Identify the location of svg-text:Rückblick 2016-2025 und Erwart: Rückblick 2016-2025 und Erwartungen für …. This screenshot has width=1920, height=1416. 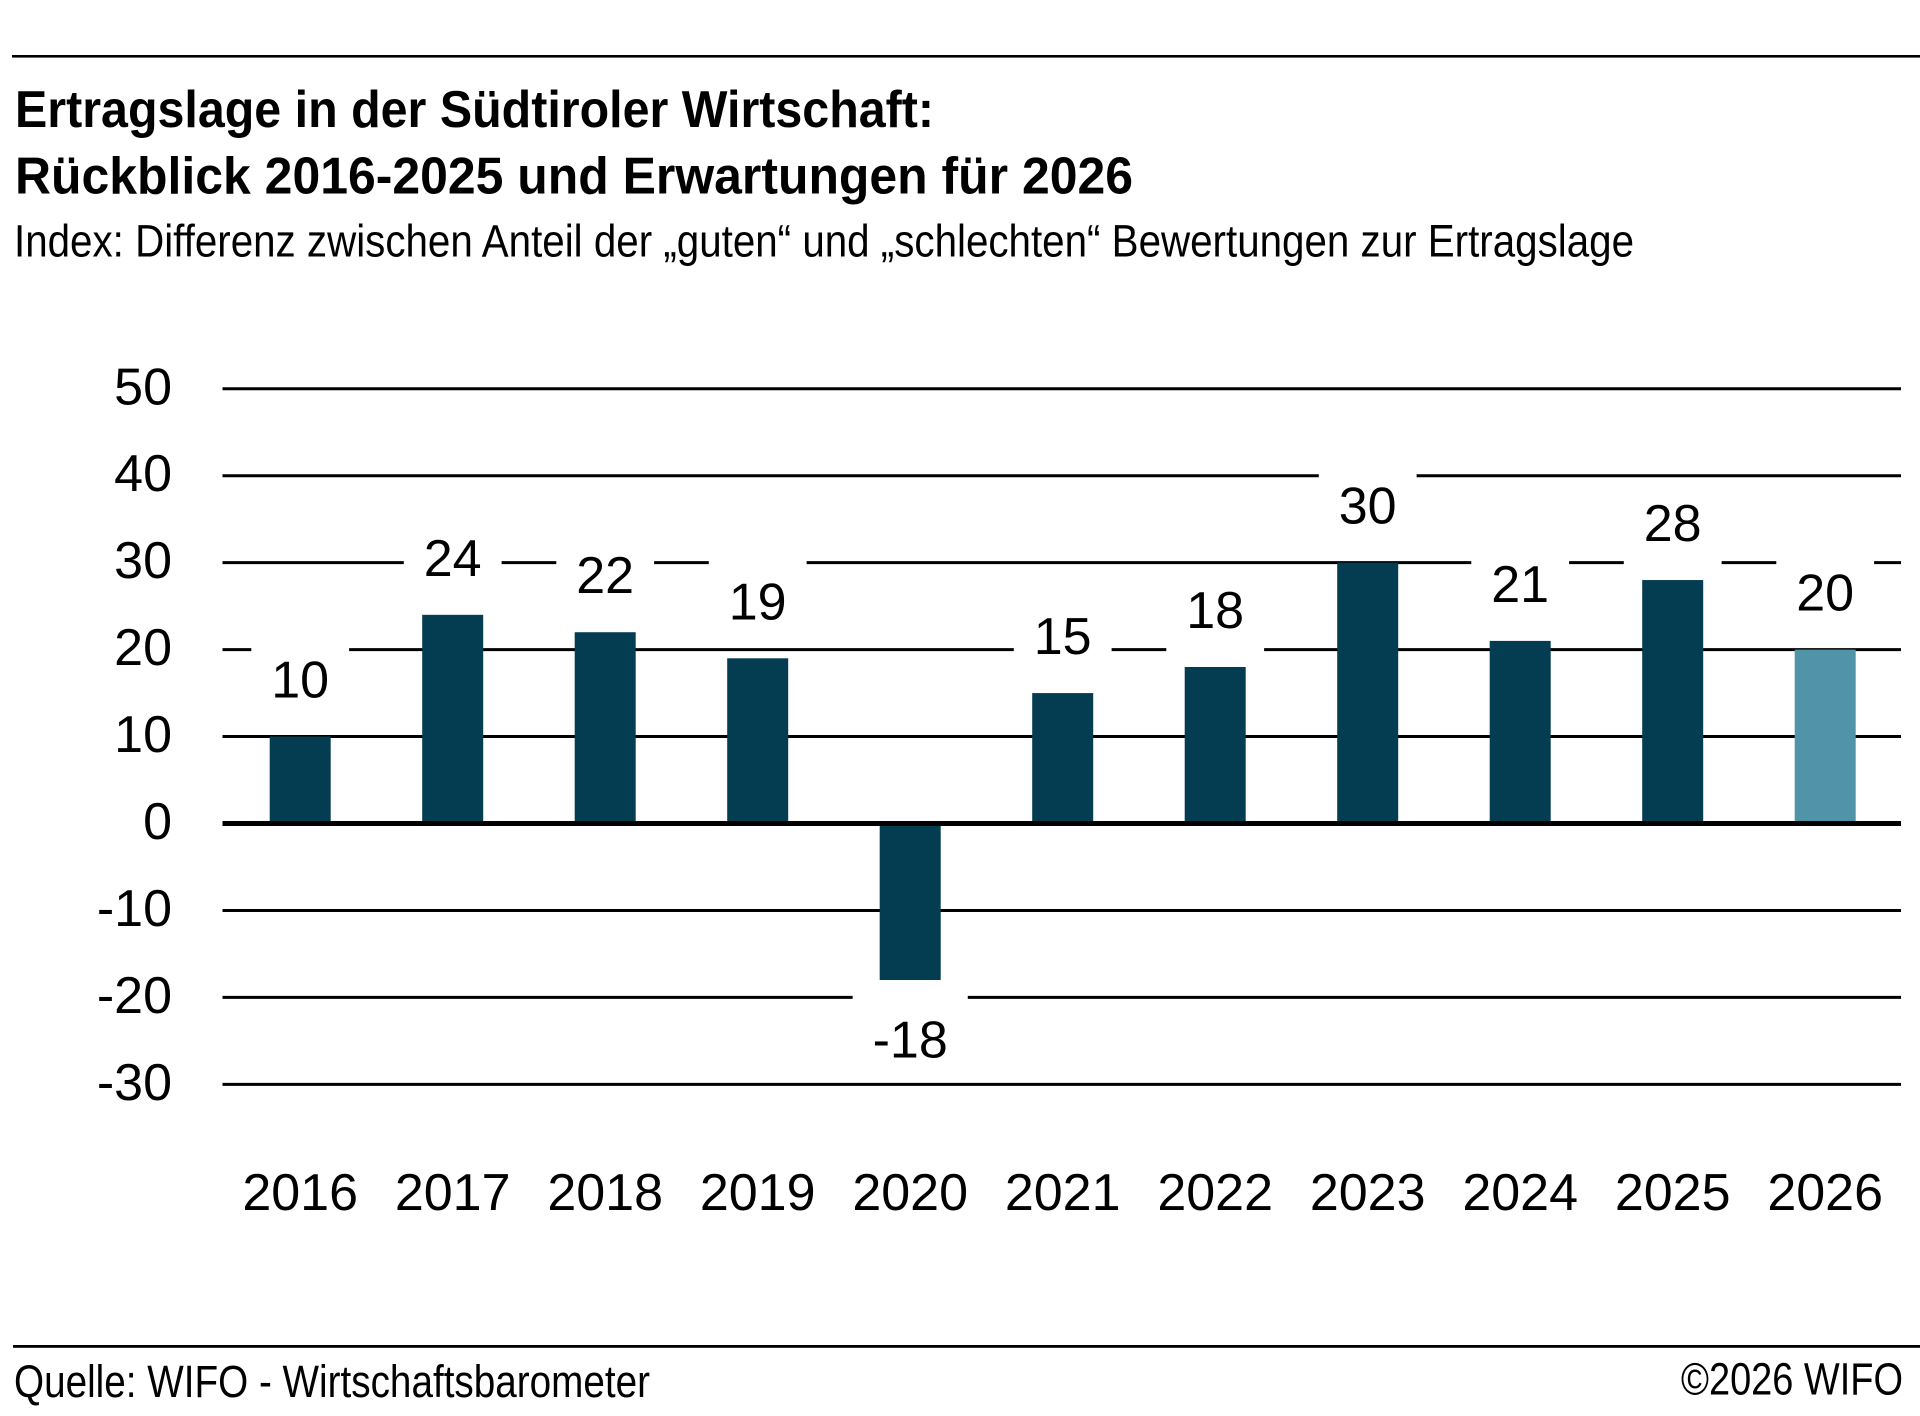
(574, 177).